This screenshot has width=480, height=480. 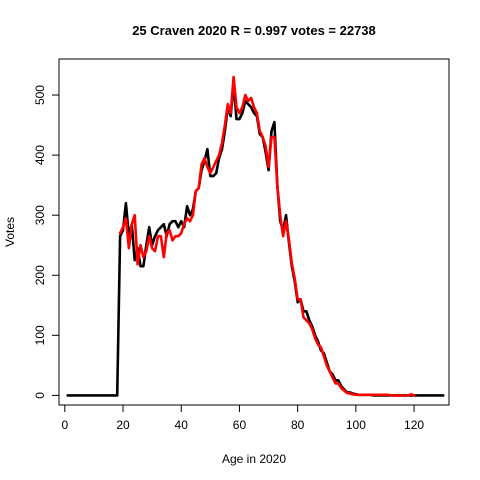 What do you see at coordinates (356, 425) in the screenshot?
I see `x-tick-label: 100` at bounding box center [356, 425].